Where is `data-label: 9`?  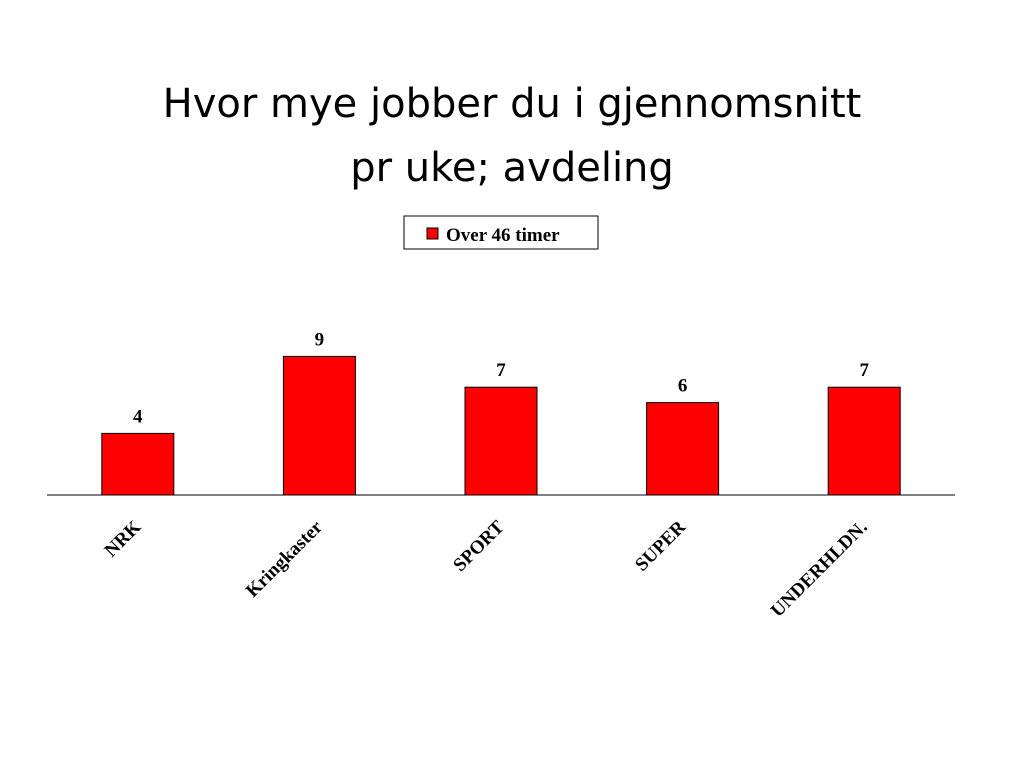
data-label: 9 is located at coordinates (320, 339).